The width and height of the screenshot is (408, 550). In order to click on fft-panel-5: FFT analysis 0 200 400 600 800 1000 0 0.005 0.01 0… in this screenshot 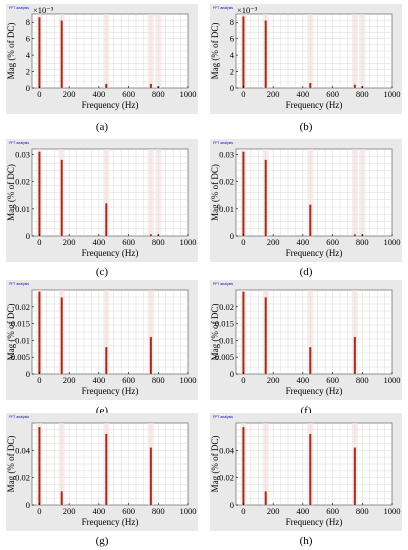, I will do `click(102, 340)`.